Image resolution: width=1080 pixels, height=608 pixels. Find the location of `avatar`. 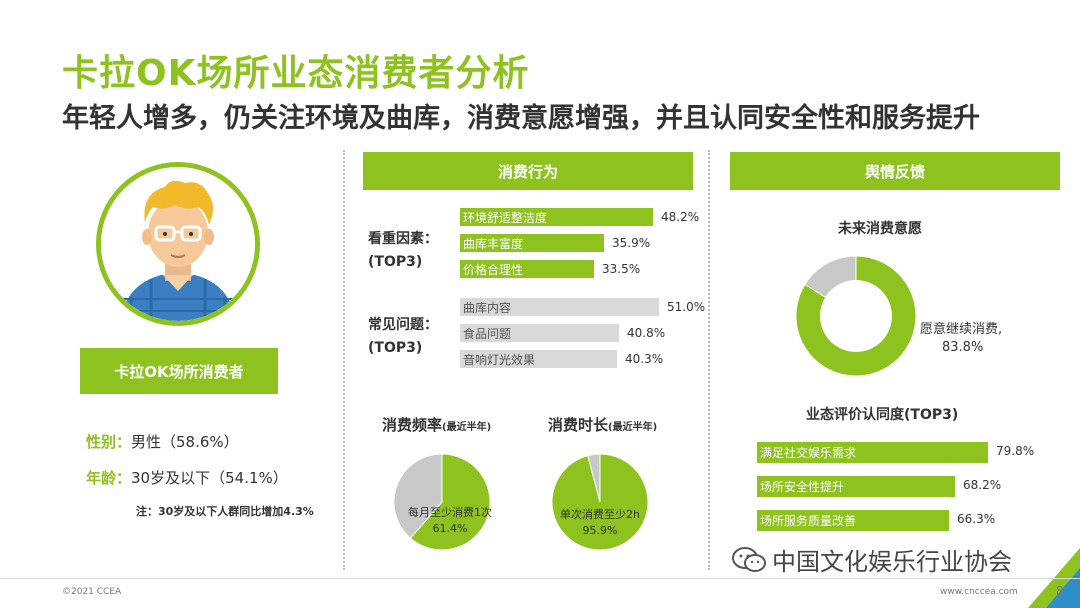

avatar is located at coordinates (178, 244).